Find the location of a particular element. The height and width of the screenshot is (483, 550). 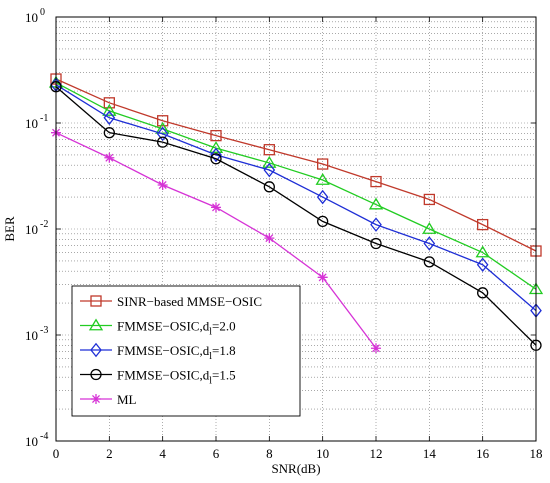

y-tick-label: 10 -1 is located at coordinates (36, 122).